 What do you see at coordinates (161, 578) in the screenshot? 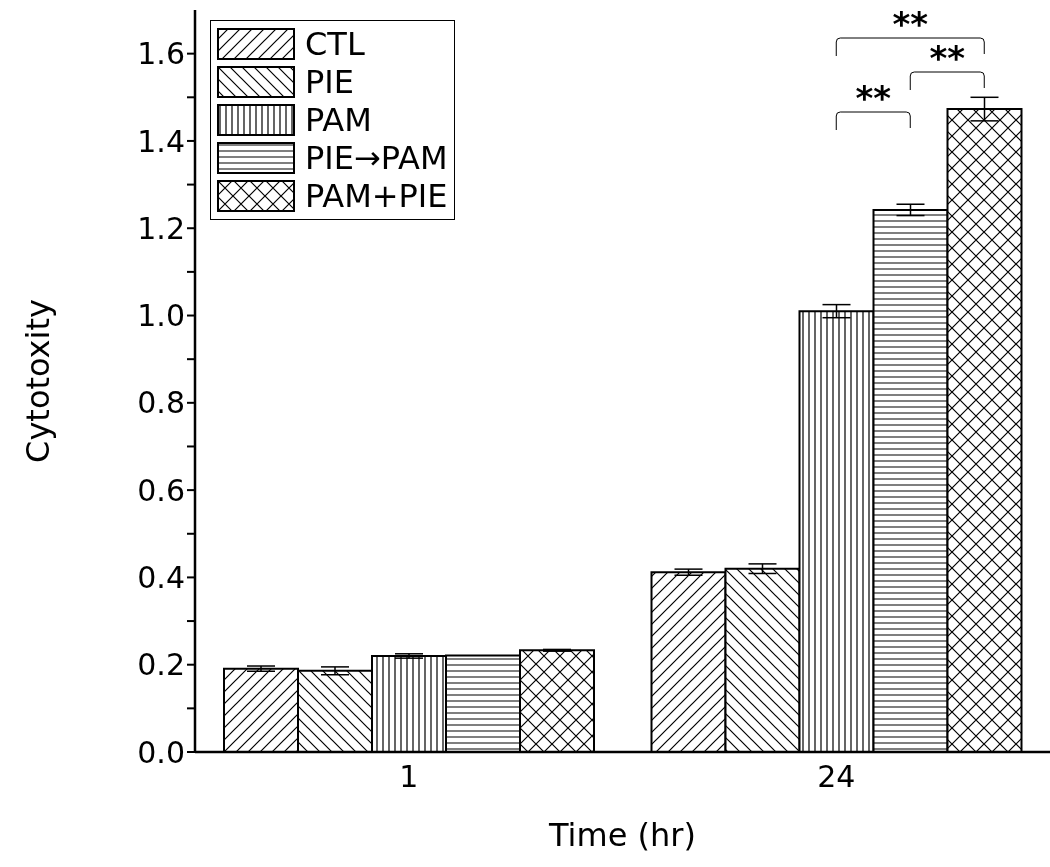
I see `y-tick-label: 0.4` at bounding box center [161, 578].